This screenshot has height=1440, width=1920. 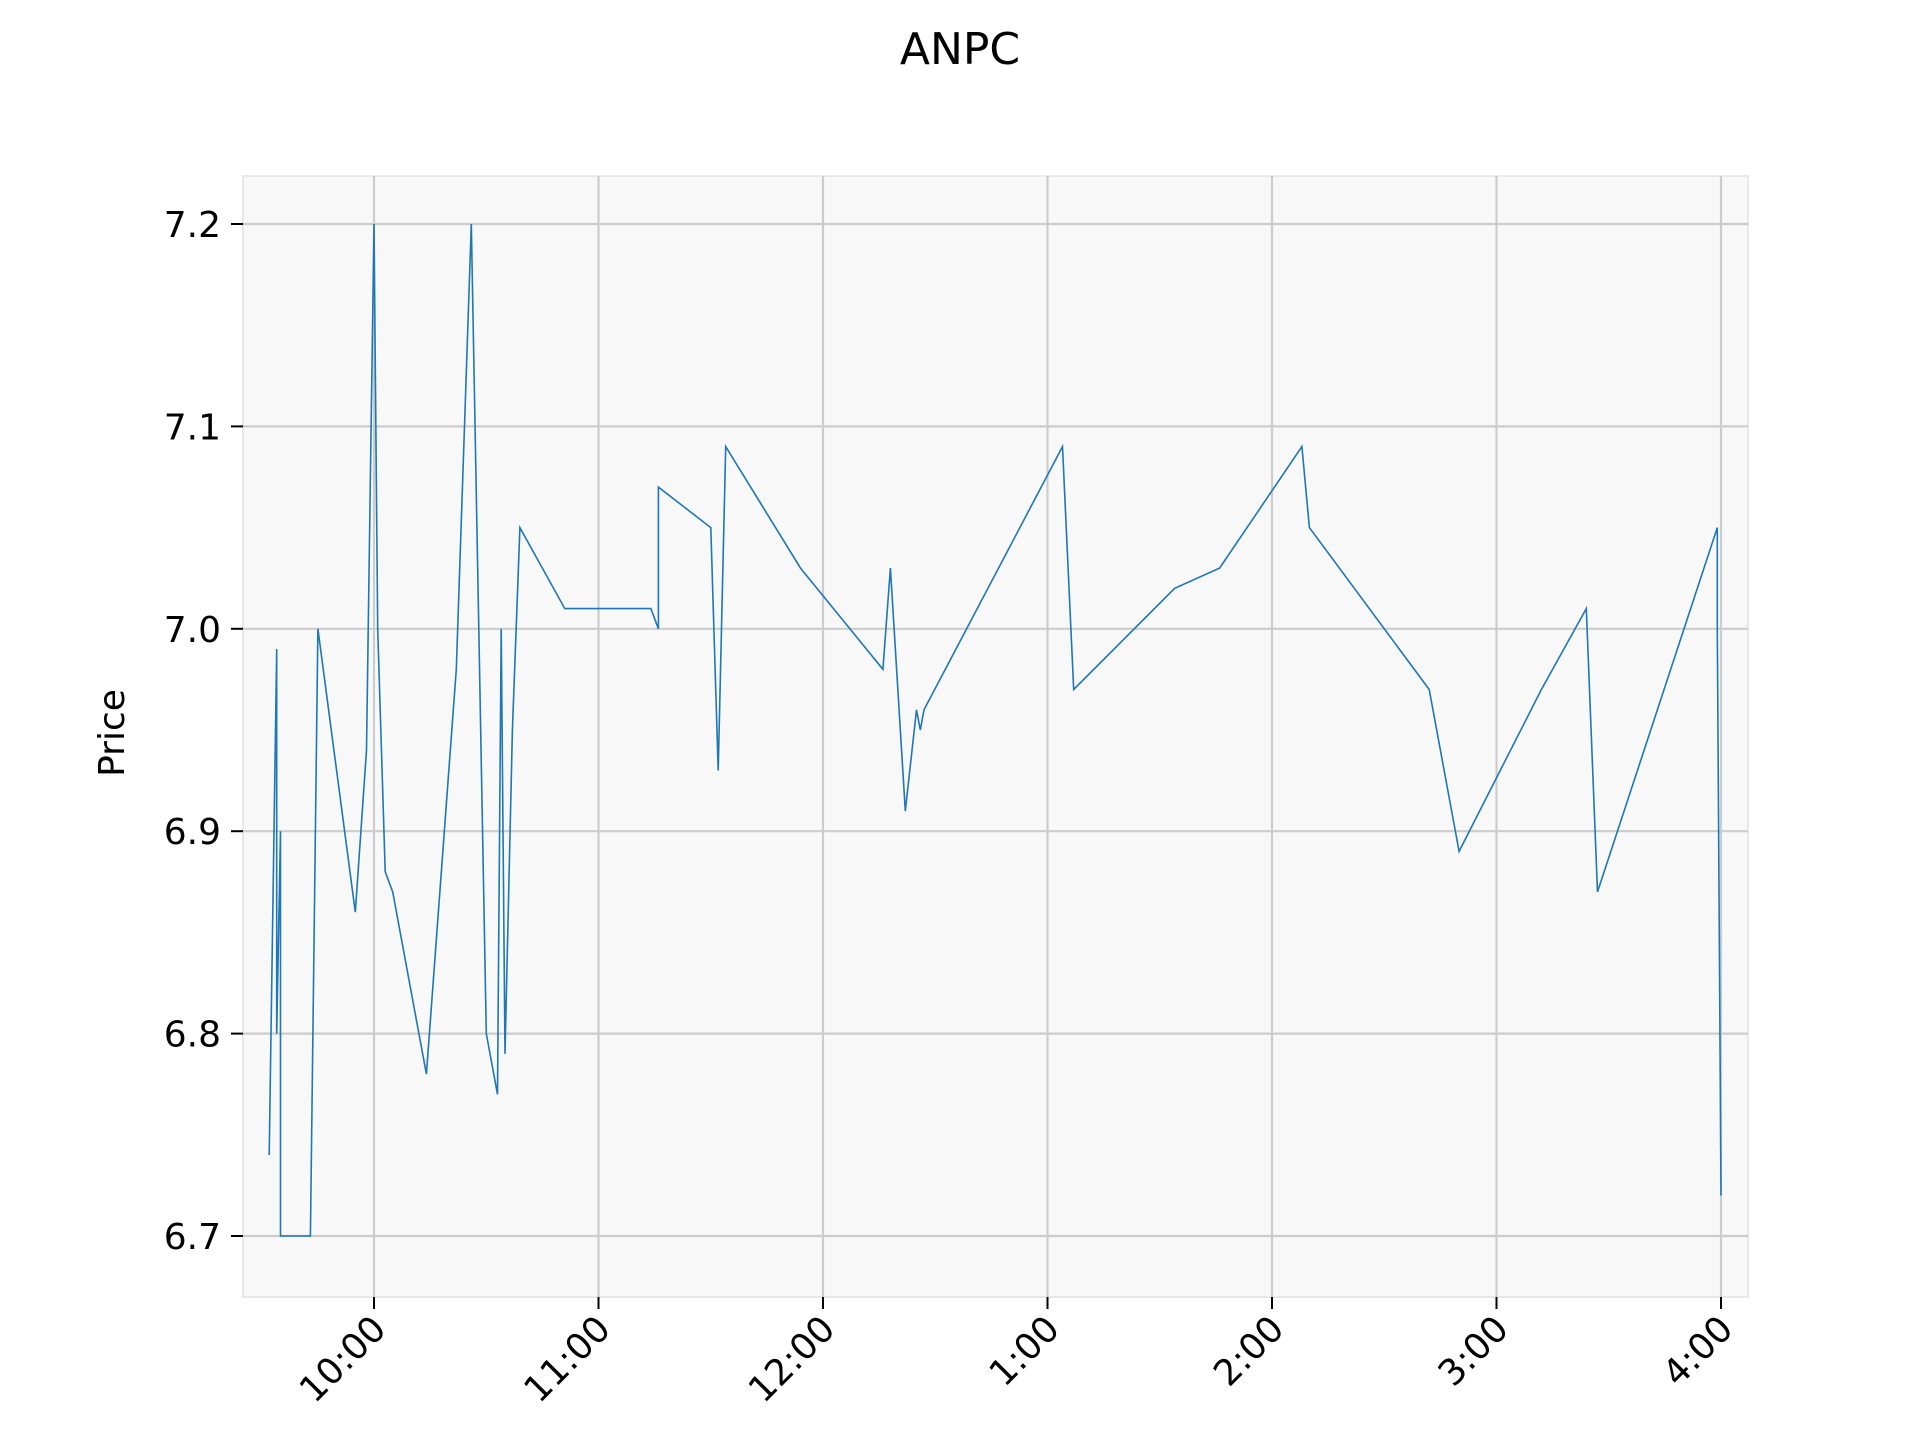 I want to click on y-axis: 6.7 6.8 6.9 7.0 7.1 7.2, so click(x=203, y=731).